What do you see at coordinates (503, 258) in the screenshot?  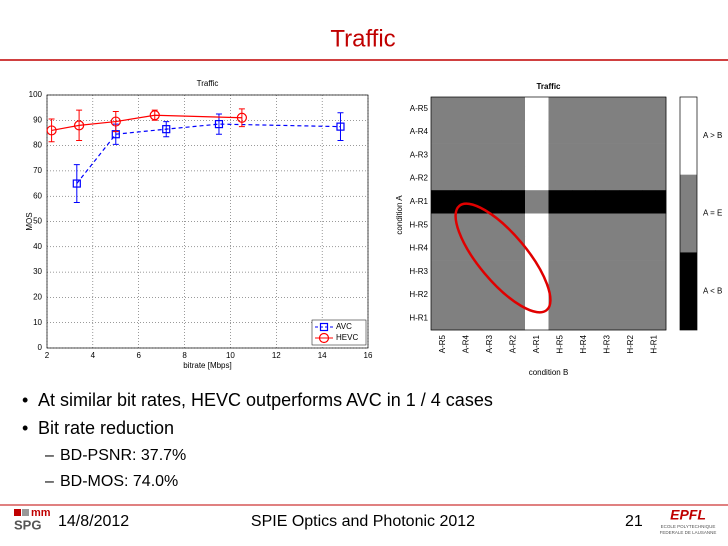 I see `highlight-ellipse` at bounding box center [503, 258].